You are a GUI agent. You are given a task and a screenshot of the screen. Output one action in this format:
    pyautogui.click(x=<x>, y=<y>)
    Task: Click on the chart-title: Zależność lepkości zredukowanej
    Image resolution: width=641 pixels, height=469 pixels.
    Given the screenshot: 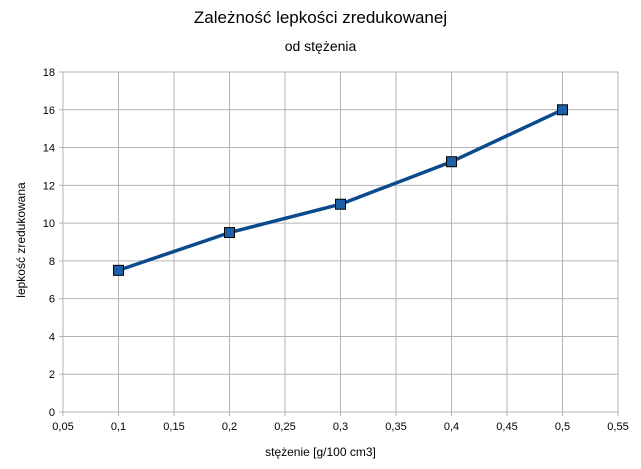 What is the action you would take?
    pyautogui.click(x=320, y=17)
    